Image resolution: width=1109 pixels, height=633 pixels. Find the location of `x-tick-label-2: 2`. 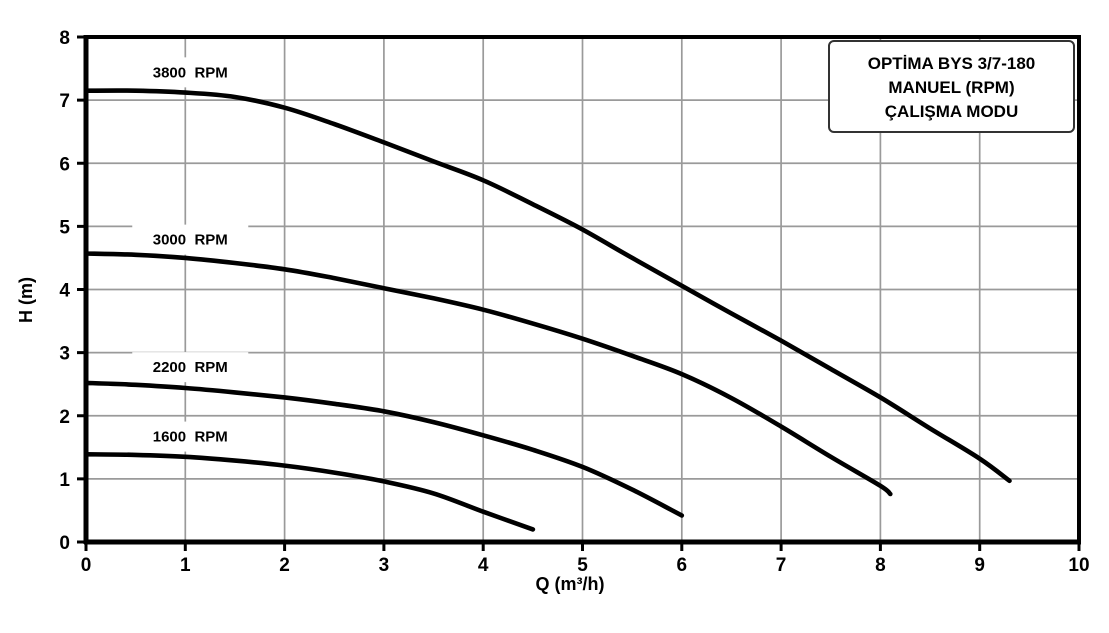

x-tick-label-2: 2 is located at coordinates (284, 565).